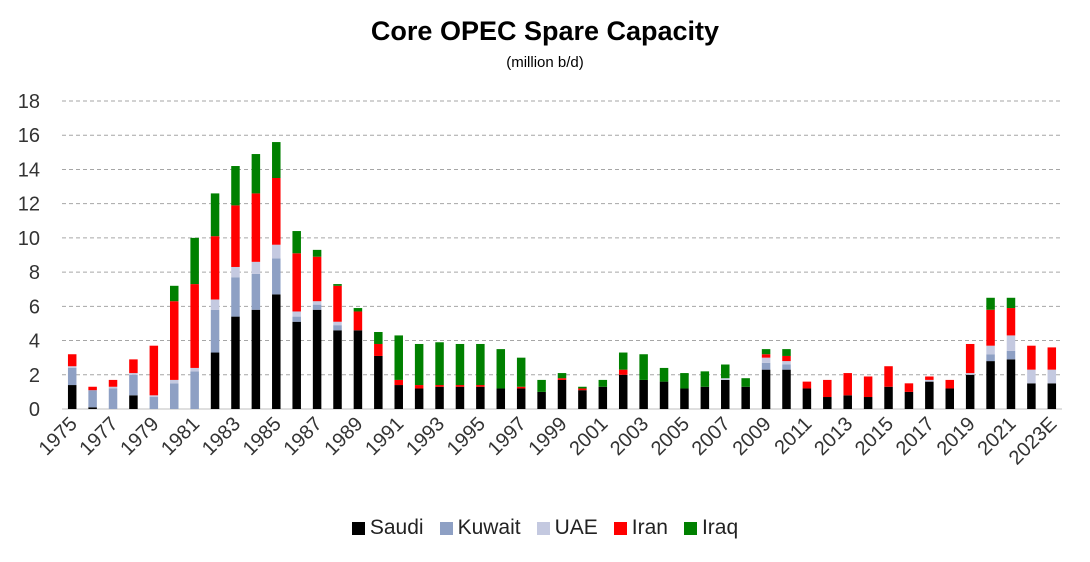 Image resolution: width=1090 pixels, height=562 pixels. I want to click on x-tick-label: 1975, so click(58, 436).